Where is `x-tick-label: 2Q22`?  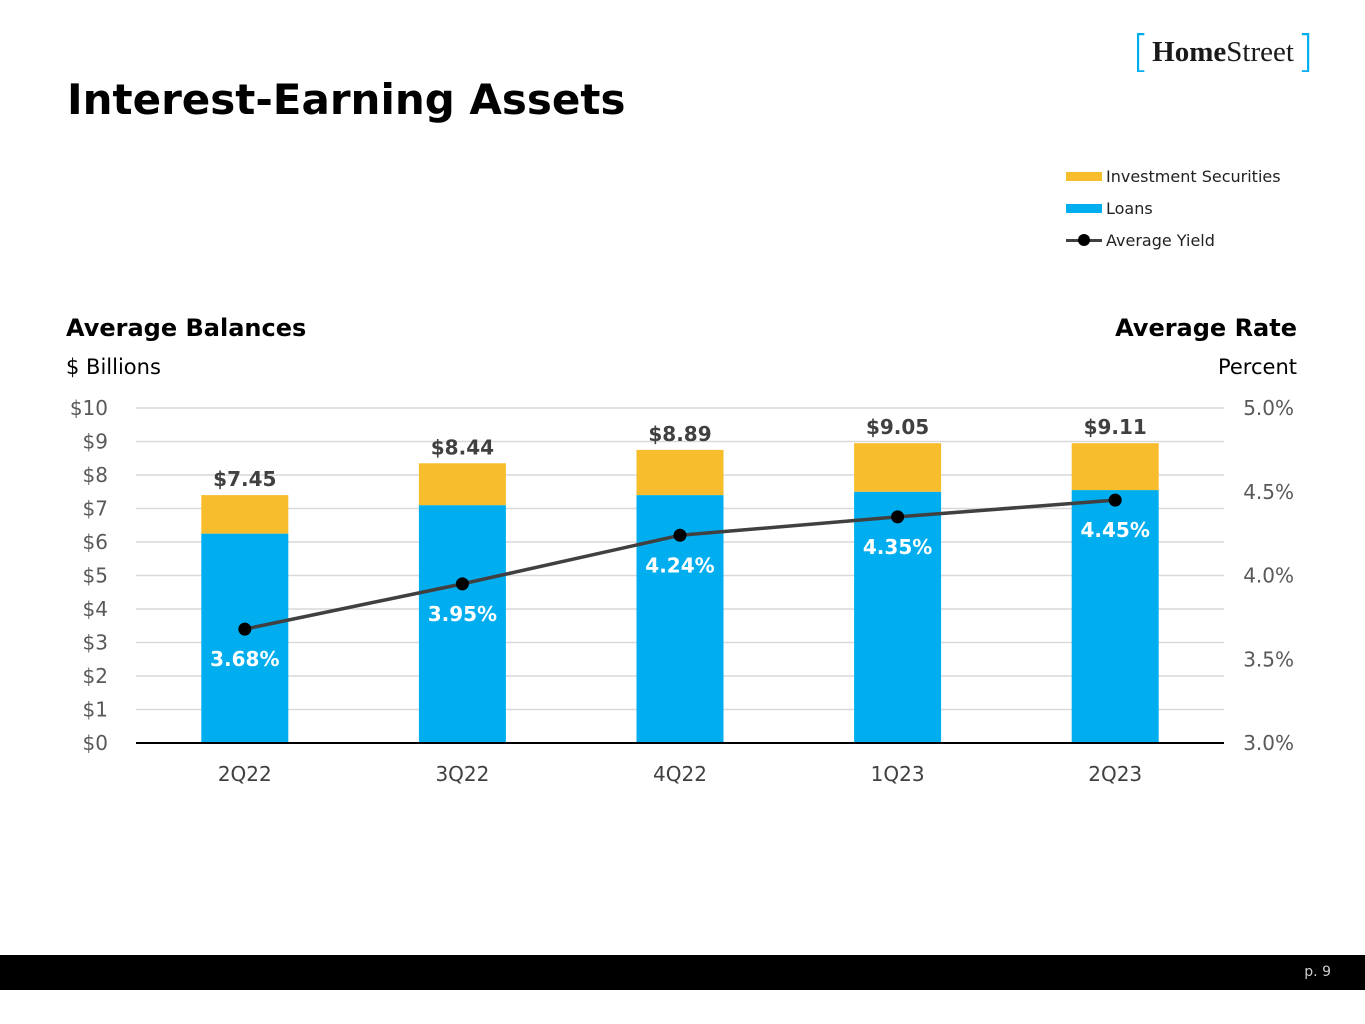 x-tick-label: 2Q22 is located at coordinates (245, 774).